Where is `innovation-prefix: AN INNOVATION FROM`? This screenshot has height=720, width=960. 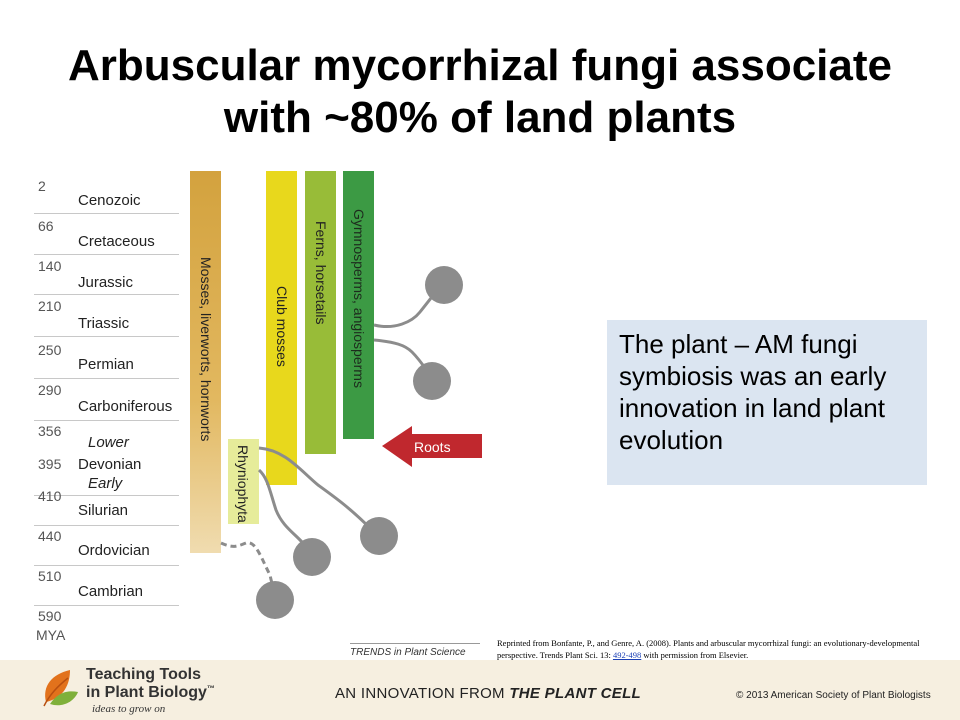
innovation-prefix: AN INNOVATION FROM is located at coordinates (422, 693).